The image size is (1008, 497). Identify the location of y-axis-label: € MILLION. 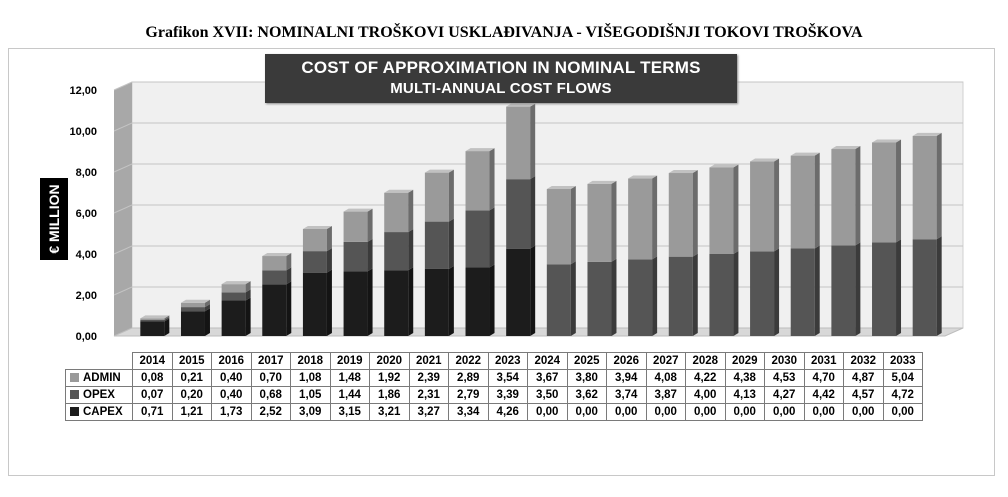
(54, 219).